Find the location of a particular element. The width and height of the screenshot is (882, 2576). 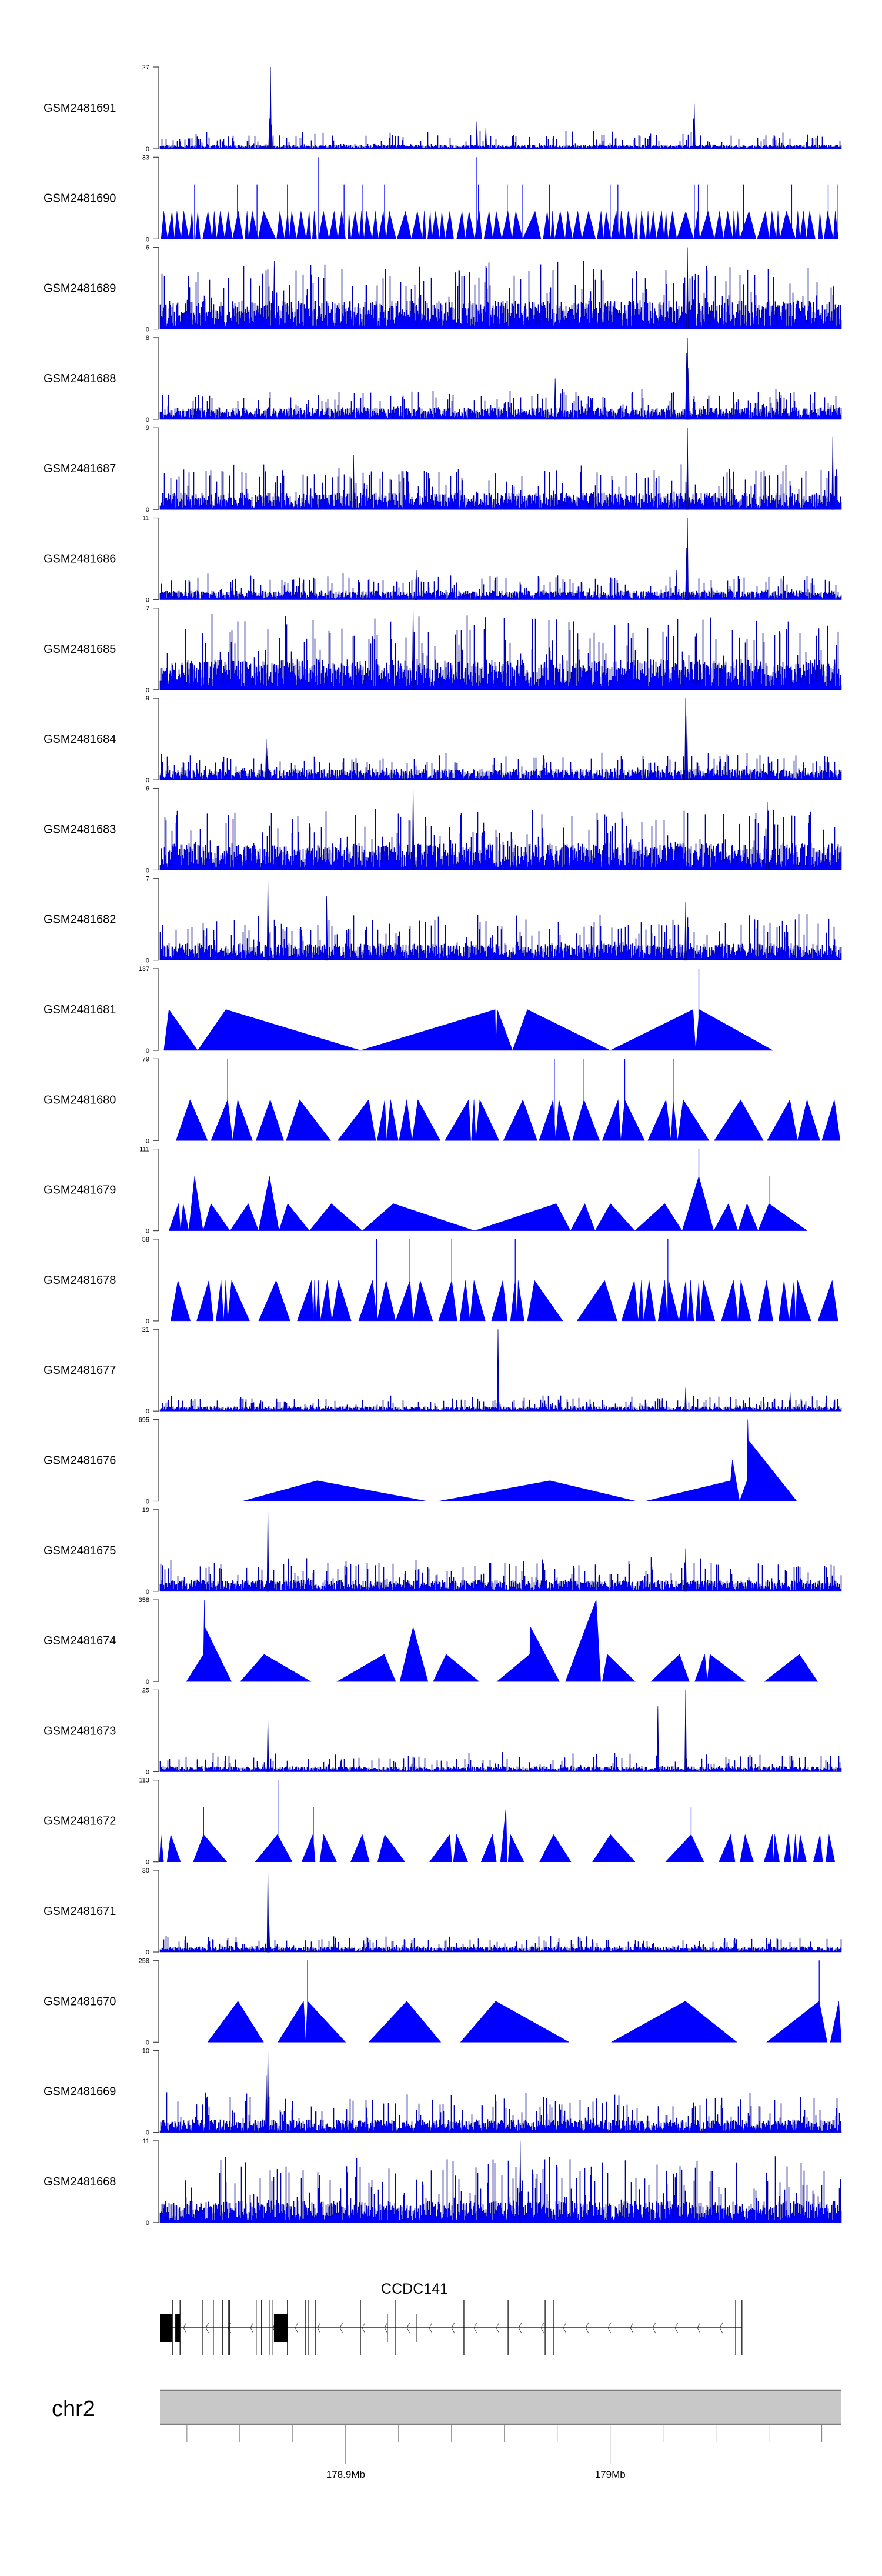

y-max-label: 695 is located at coordinates (144, 1420).